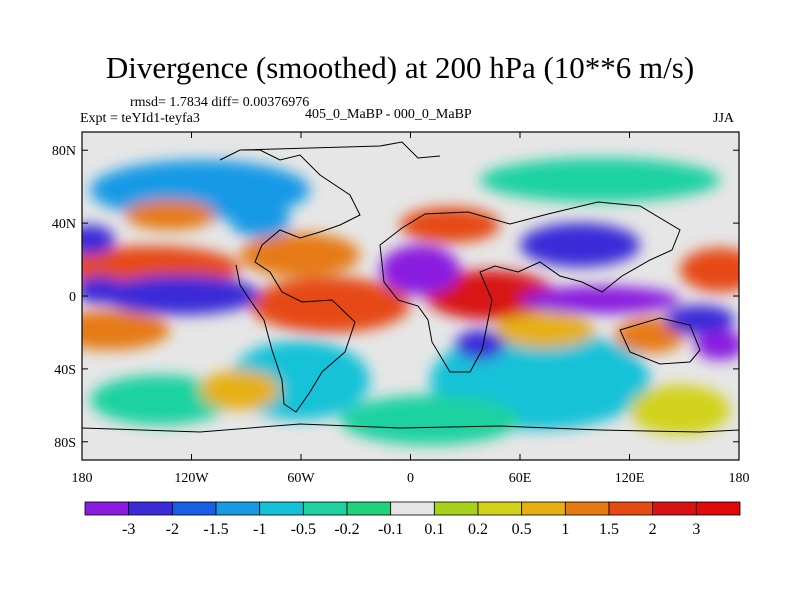 The width and height of the screenshot is (800, 600). I want to click on colorbar-label: -3, so click(128, 529).